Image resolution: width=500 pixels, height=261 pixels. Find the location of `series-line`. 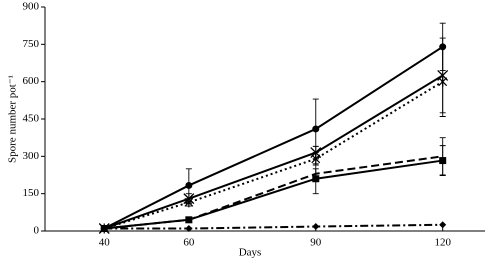

series-line is located at coordinates (273, 226).